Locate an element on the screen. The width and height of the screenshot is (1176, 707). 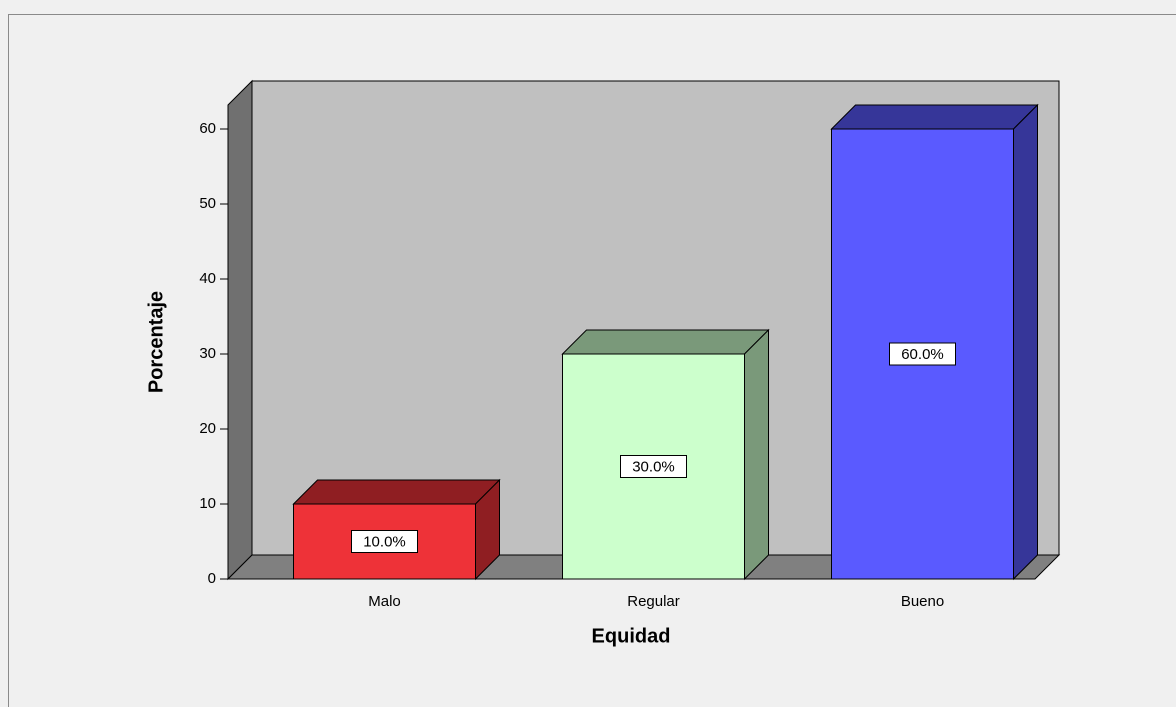
y-tick-label: 40 is located at coordinates (207, 278).